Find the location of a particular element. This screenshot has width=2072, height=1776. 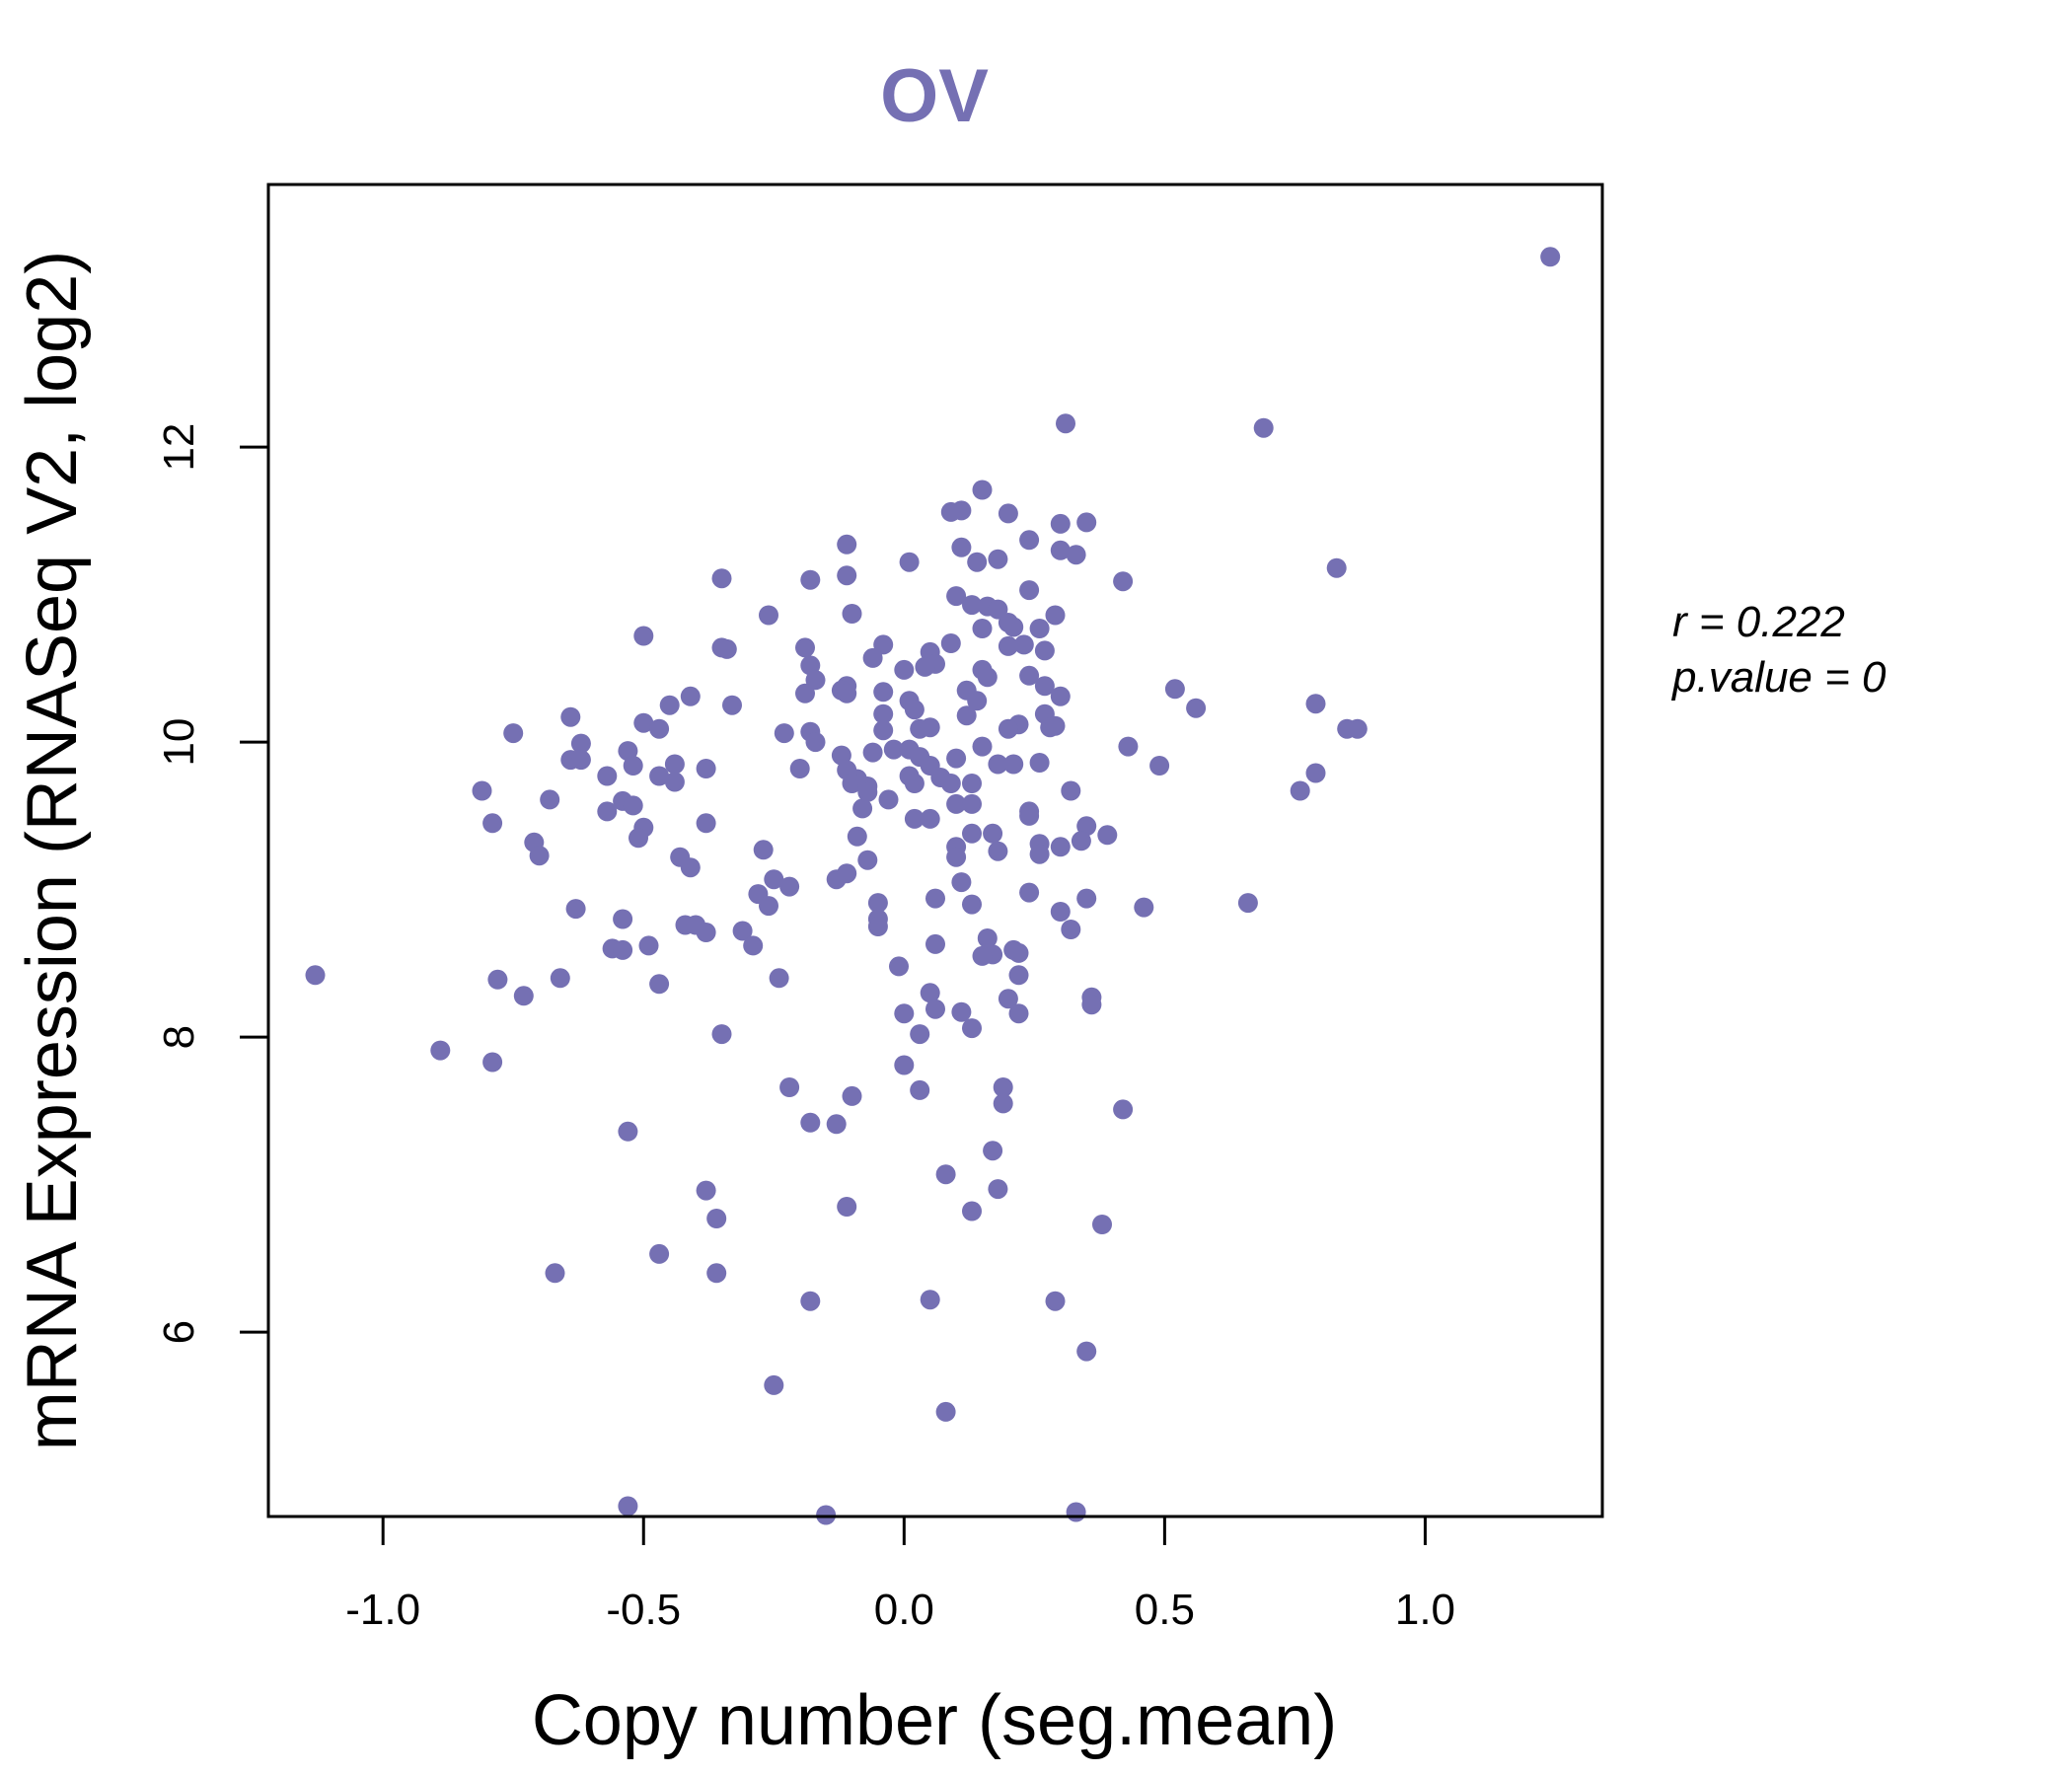

x-tick-label: 1.0 is located at coordinates (1425, 1610).